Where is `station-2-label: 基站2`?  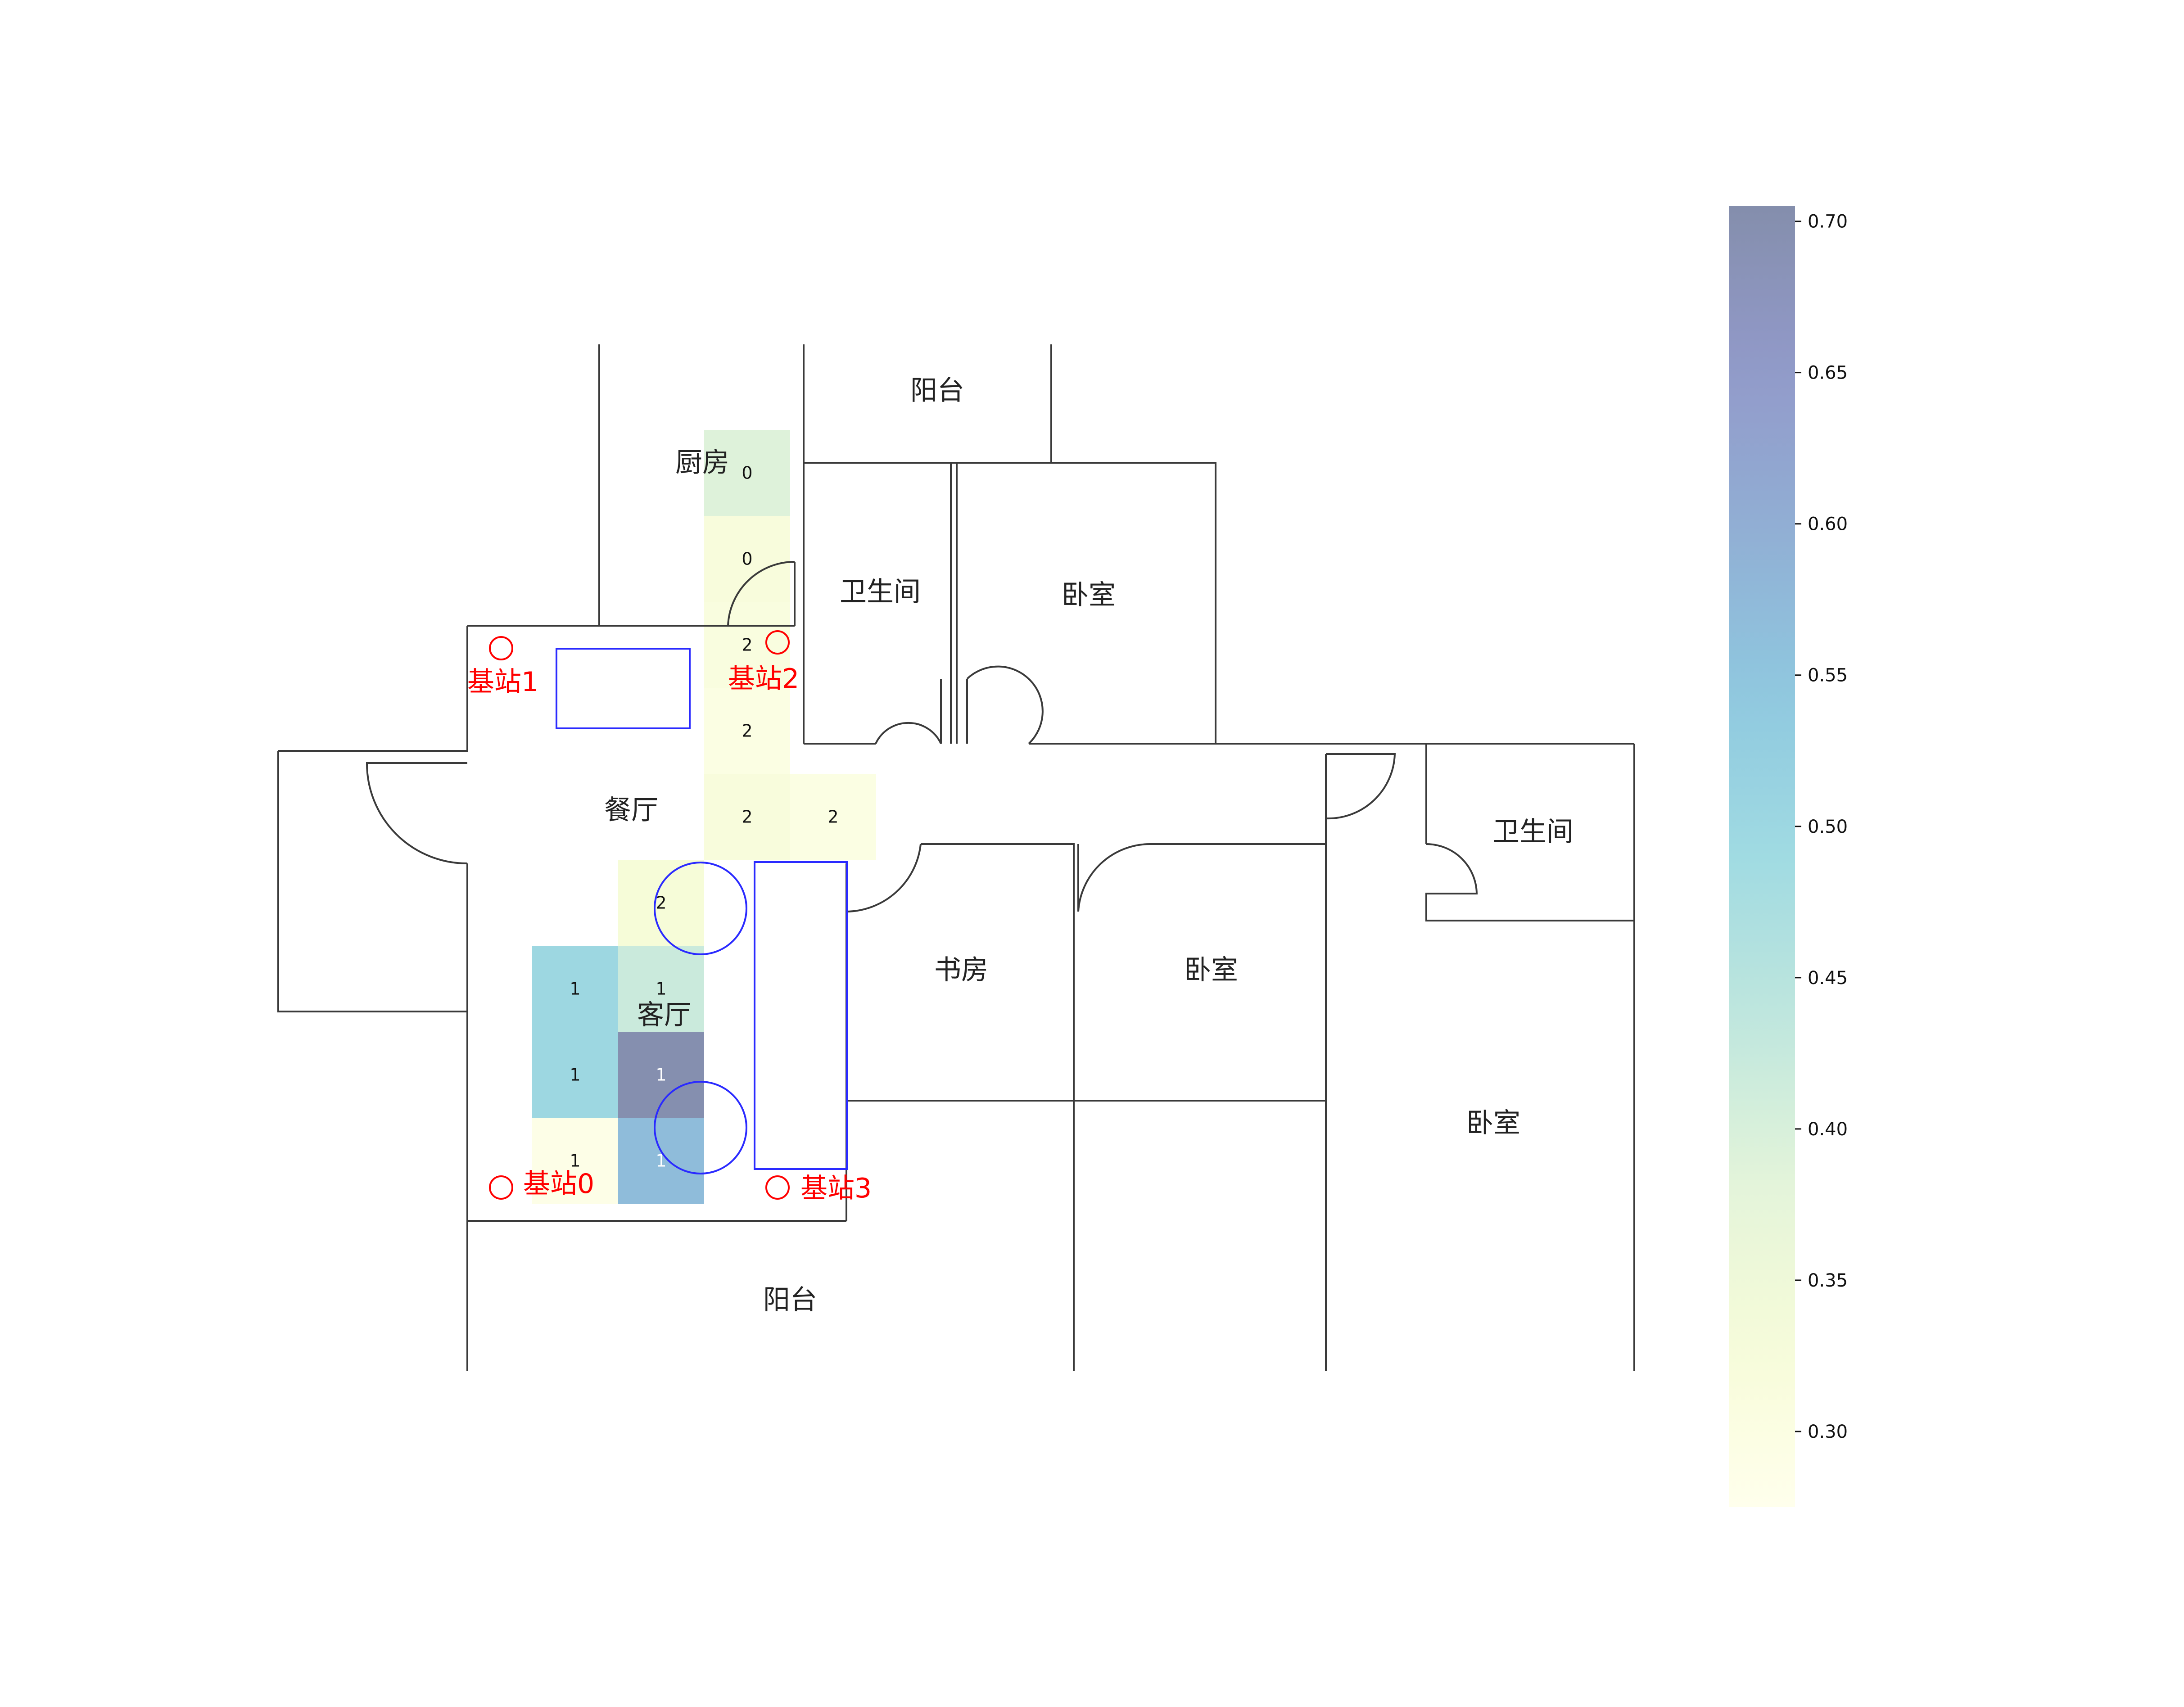 station-2-label: 基站2 is located at coordinates (764, 679).